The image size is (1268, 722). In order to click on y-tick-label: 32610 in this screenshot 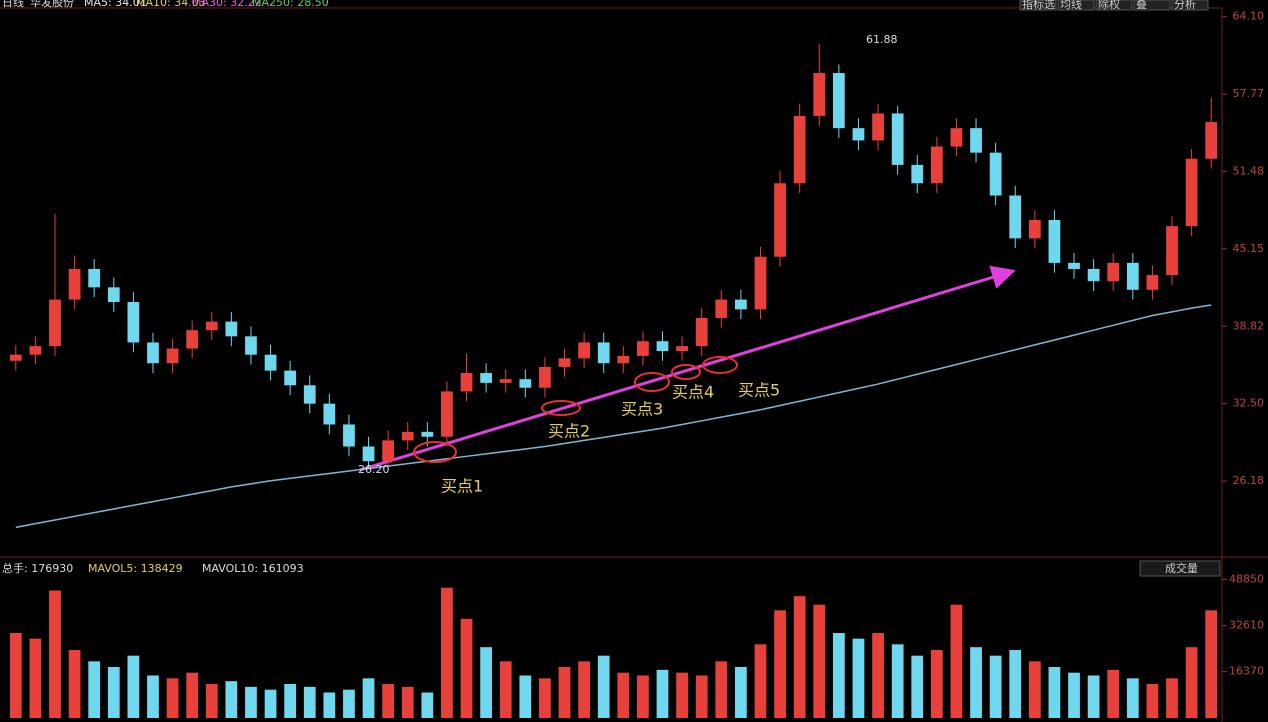, I will do `click(1246, 625)`.